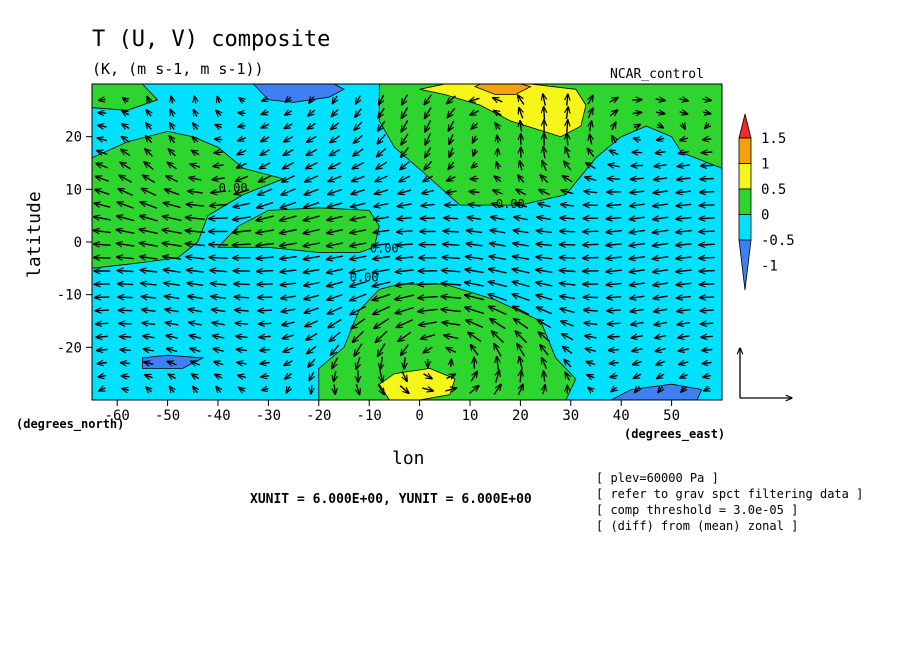 This screenshot has height=654, width=904. Describe the element at coordinates (745, 150) in the screenshot. I see `colorbar-segment` at that location.